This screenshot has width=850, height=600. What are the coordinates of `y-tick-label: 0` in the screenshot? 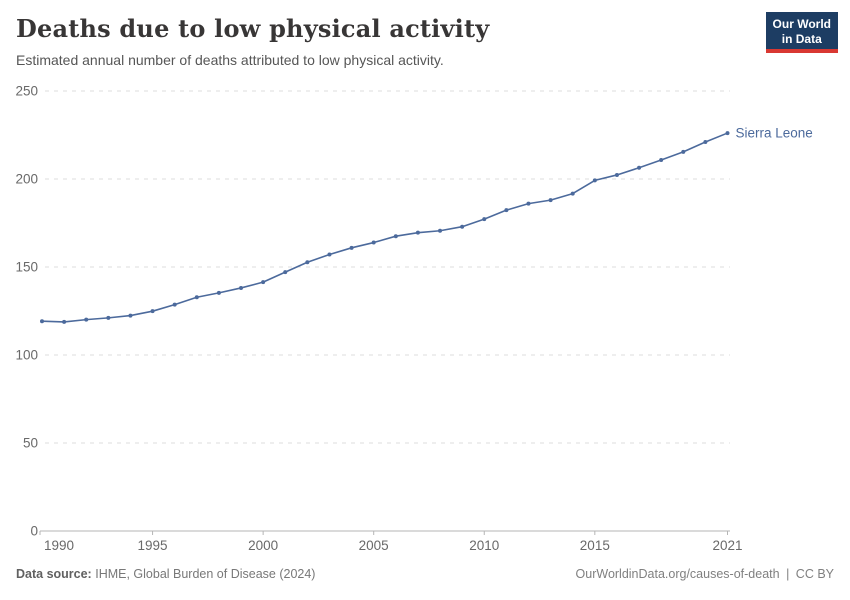 It's located at (34, 531).